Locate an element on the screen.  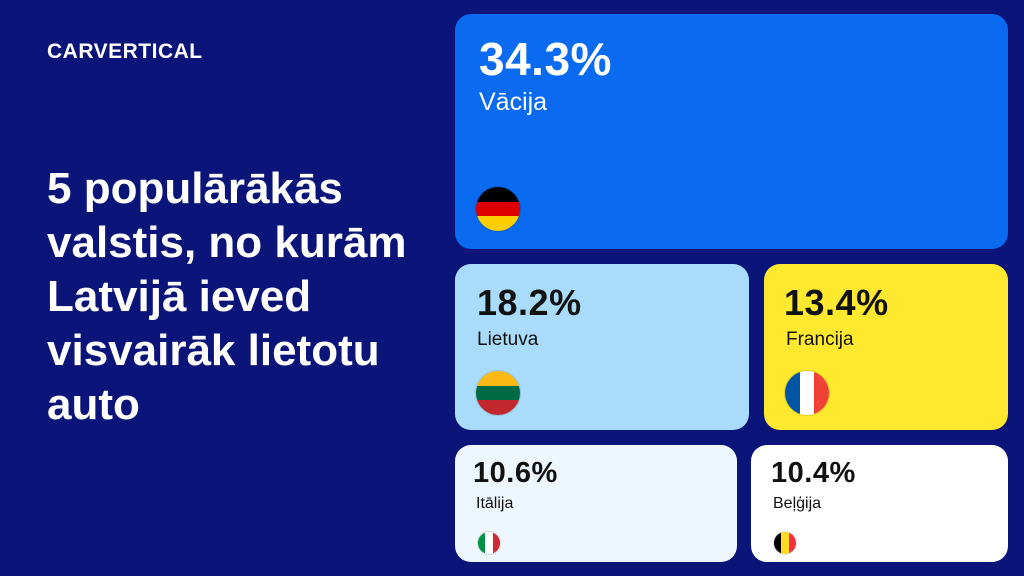
tile-2: 13.4% Francija is located at coordinates (886, 347).